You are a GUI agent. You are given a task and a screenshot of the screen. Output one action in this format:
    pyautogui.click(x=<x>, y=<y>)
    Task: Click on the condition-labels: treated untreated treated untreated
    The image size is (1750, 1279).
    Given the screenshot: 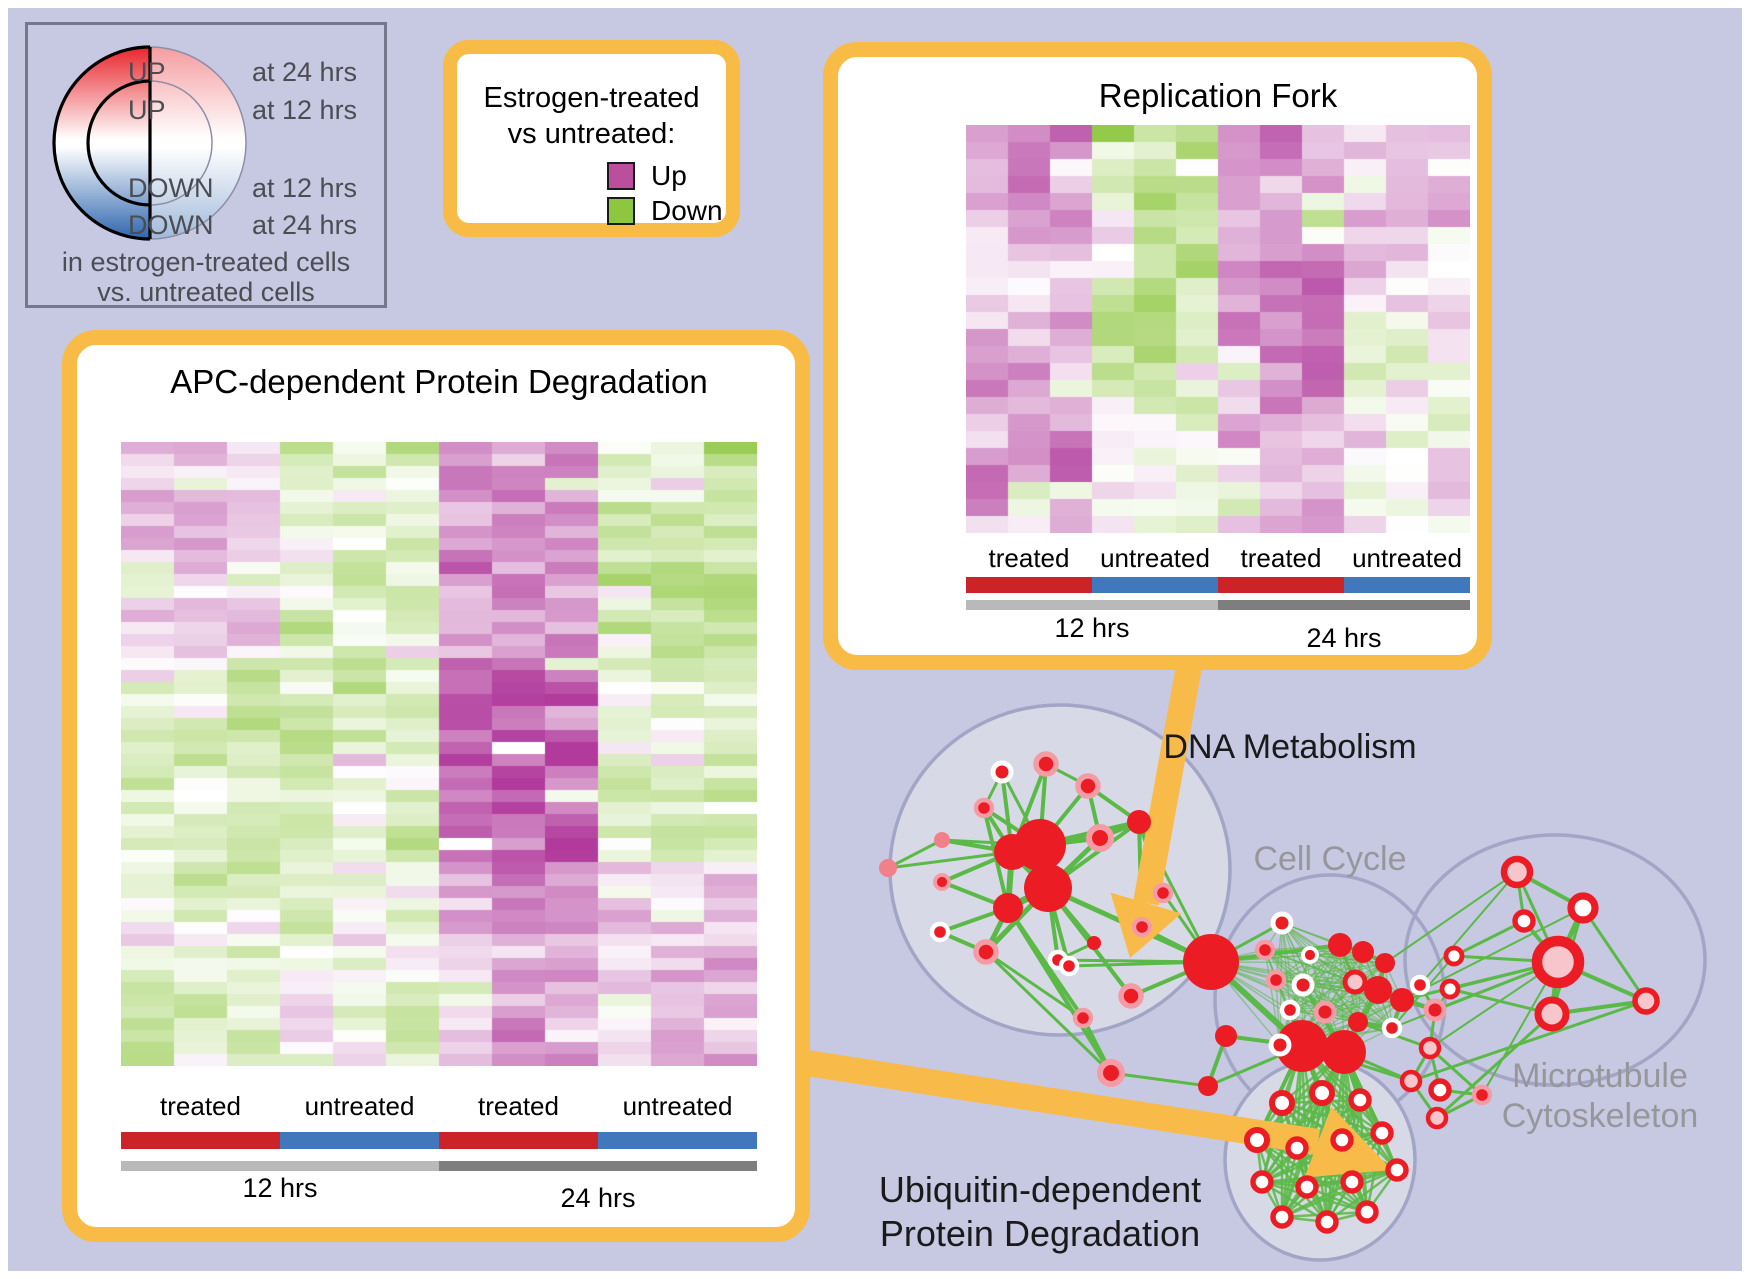 What is the action you would take?
    pyautogui.click(x=439, y=1106)
    